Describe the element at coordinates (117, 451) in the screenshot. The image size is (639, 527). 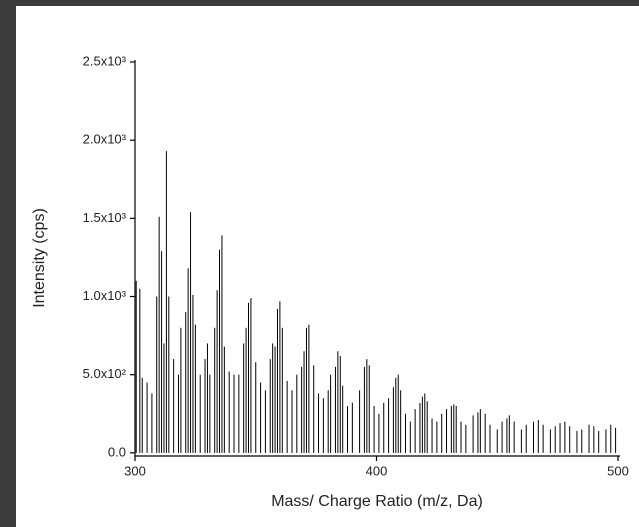
I see `y-tick-label: 0.0` at that location.